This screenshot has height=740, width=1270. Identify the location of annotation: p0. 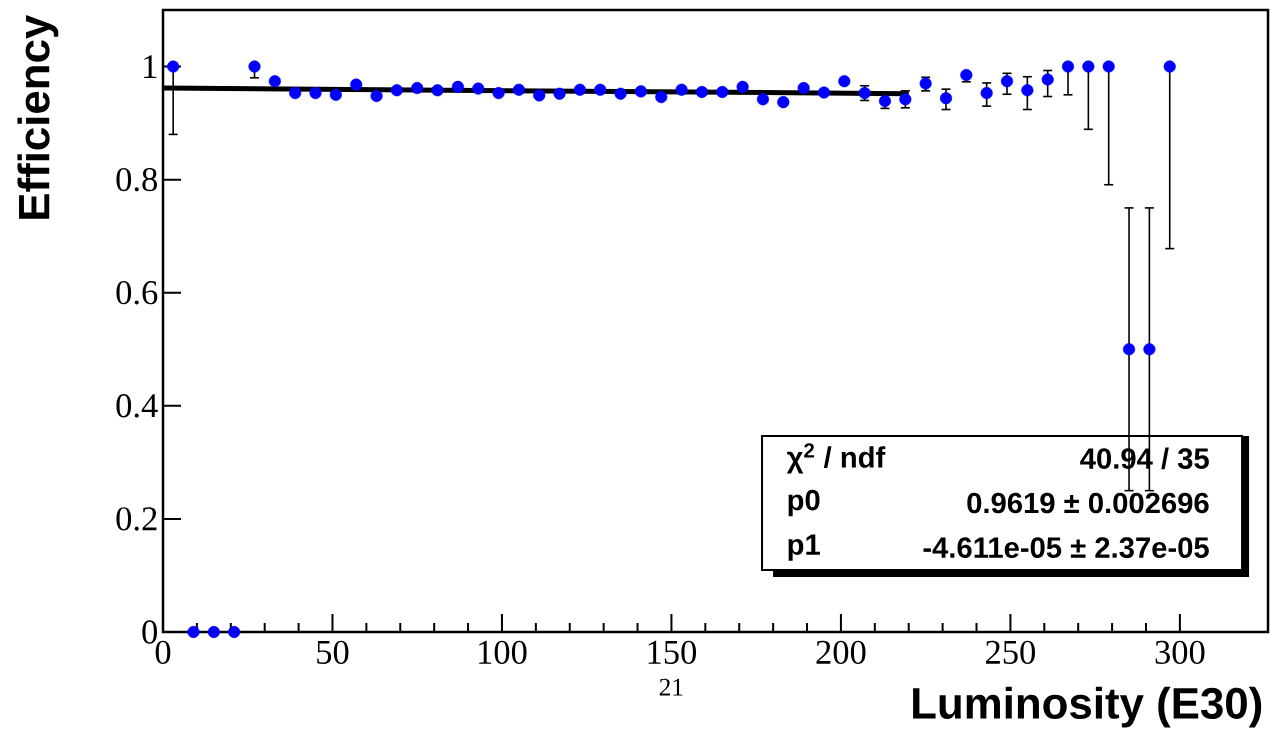
(804, 503).